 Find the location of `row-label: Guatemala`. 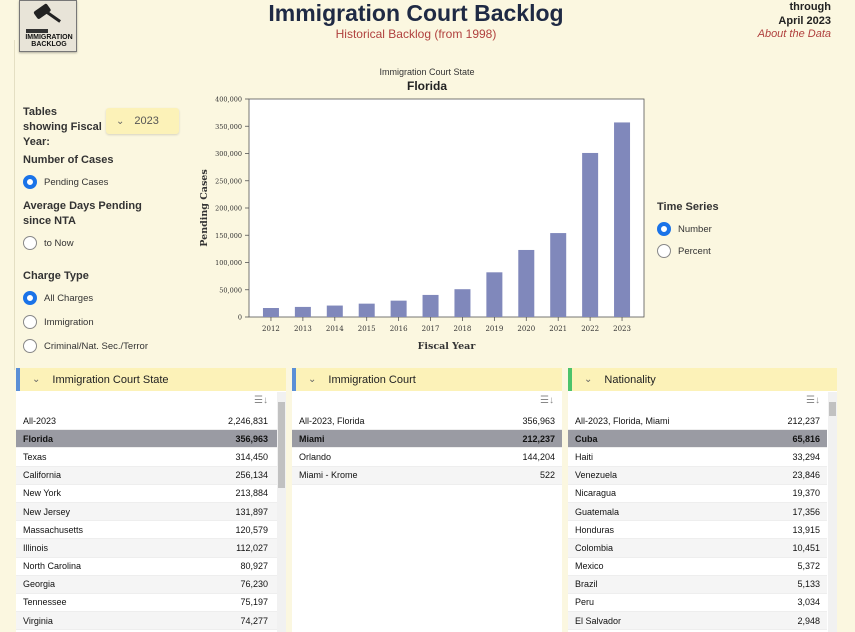

row-label: Guatemala is located at coordinates (597, 511).